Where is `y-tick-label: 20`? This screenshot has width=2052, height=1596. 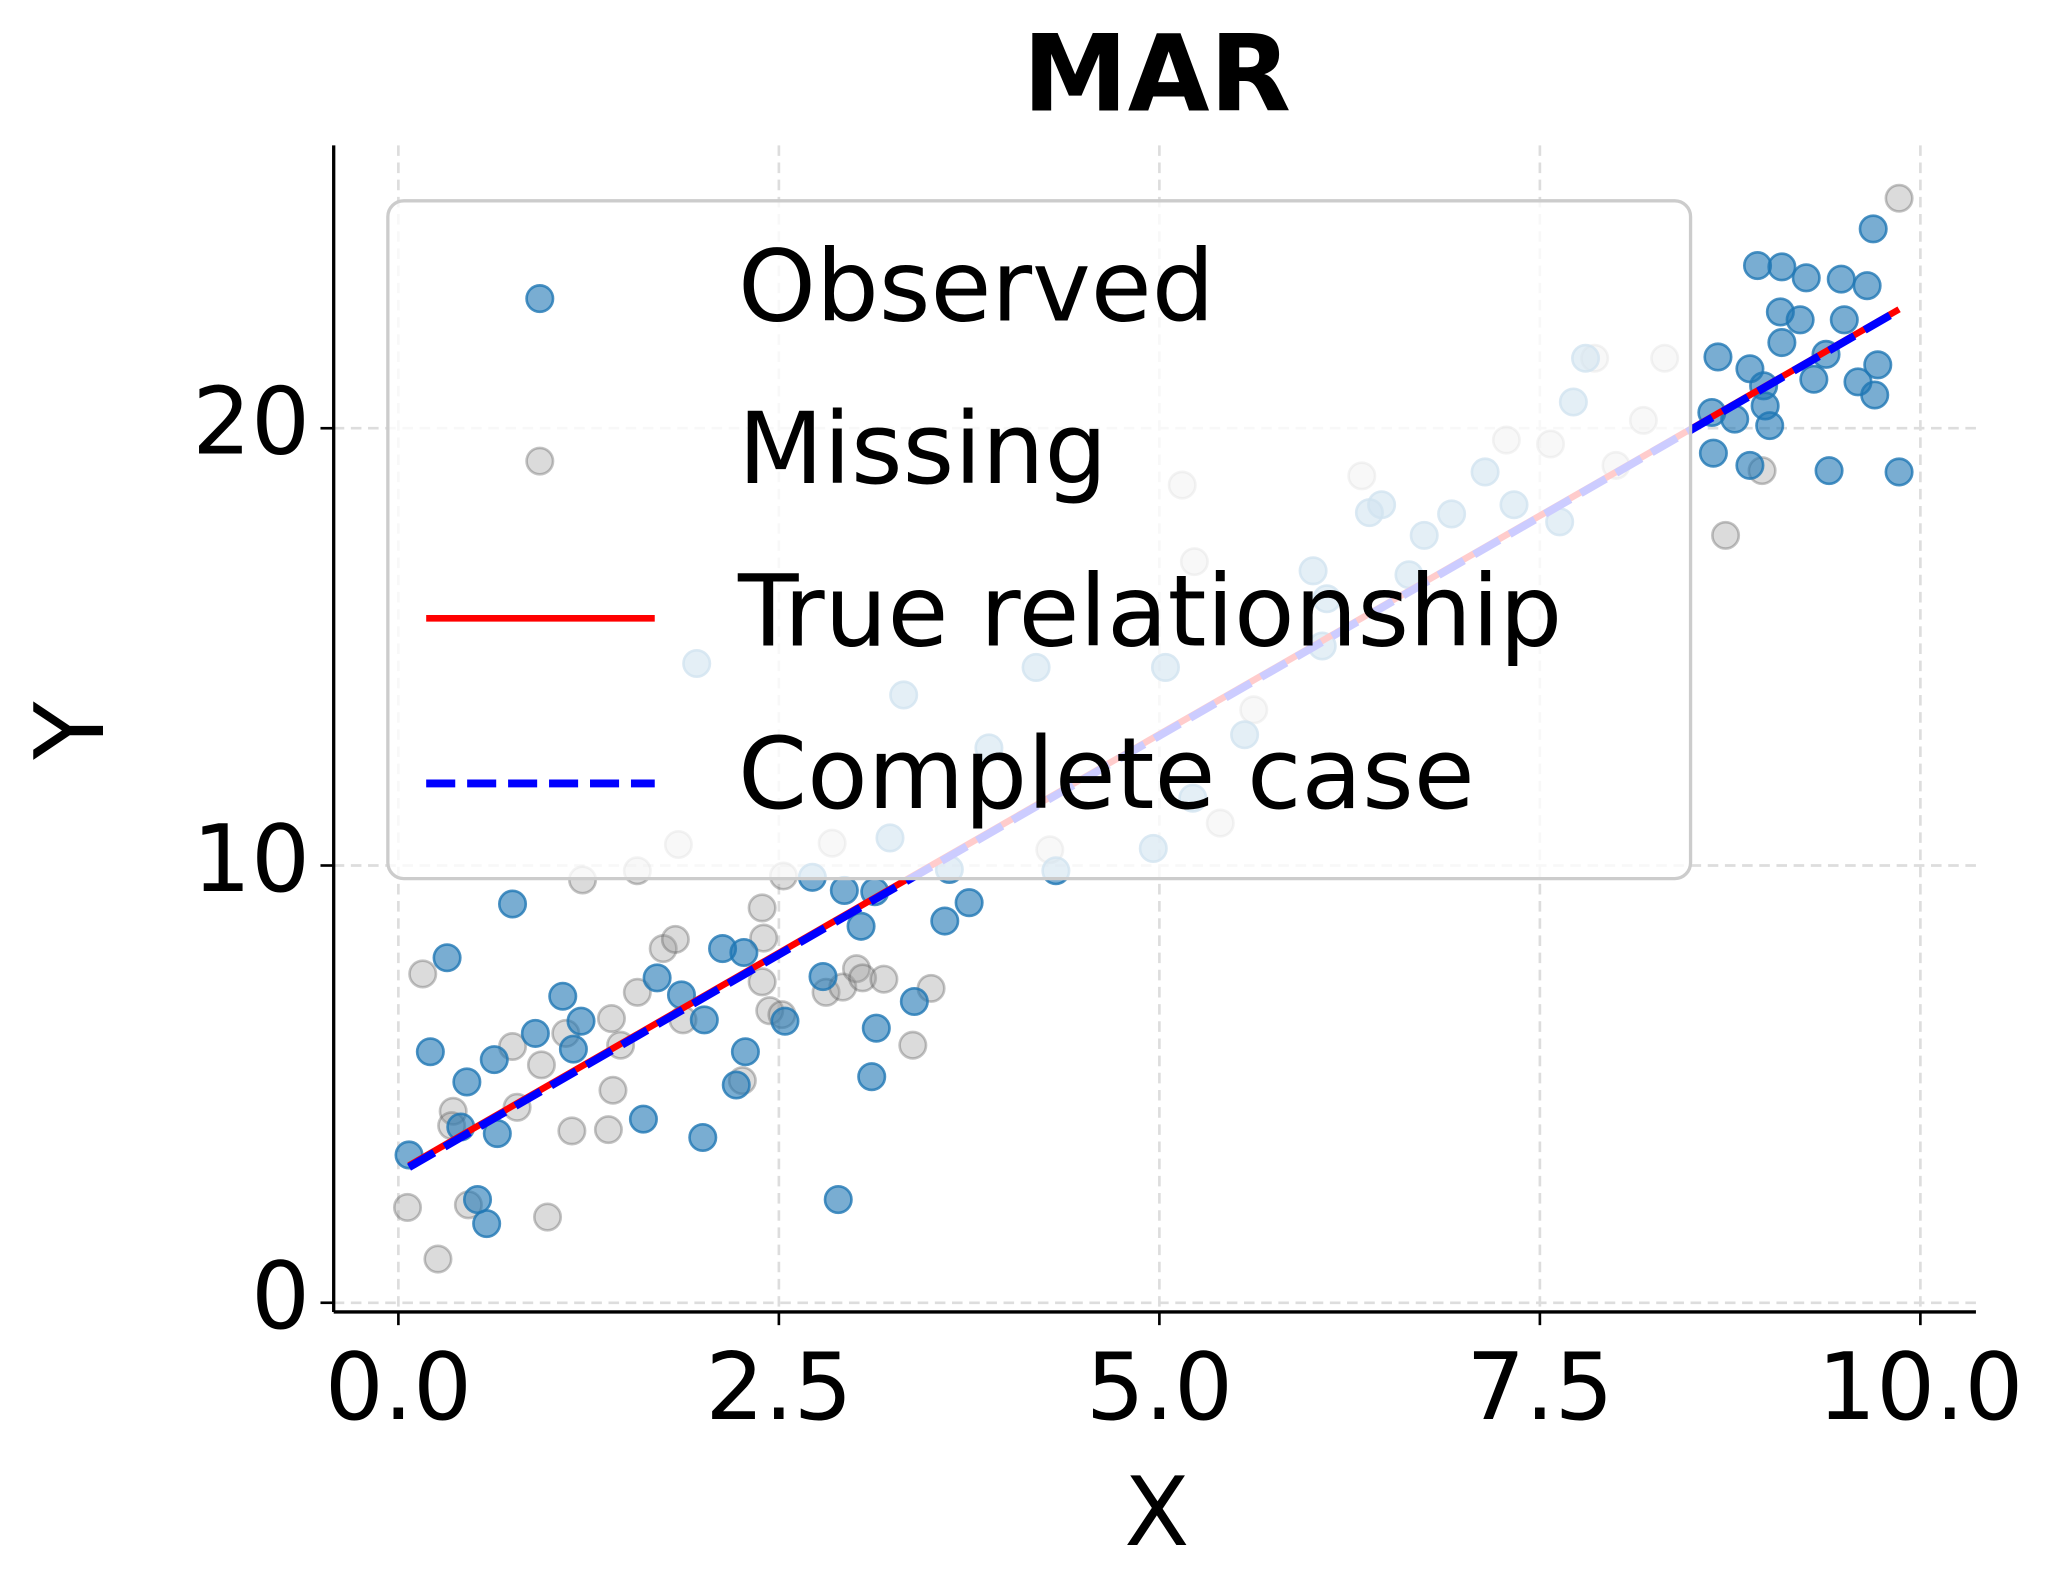
y-tick-label: 20 is located at coordinates (251, 422).